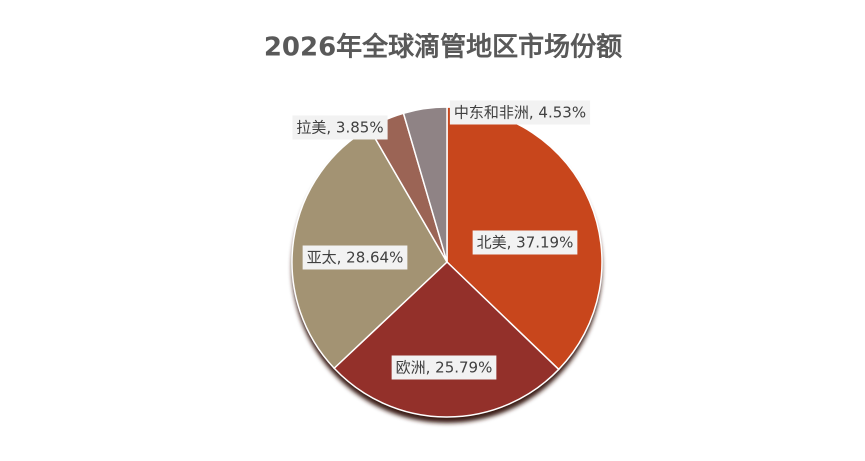 The height and width of the screenshot is (461, 865). I want to click on data-label: 中东和非洲, 4.53%, so click(520, 113).